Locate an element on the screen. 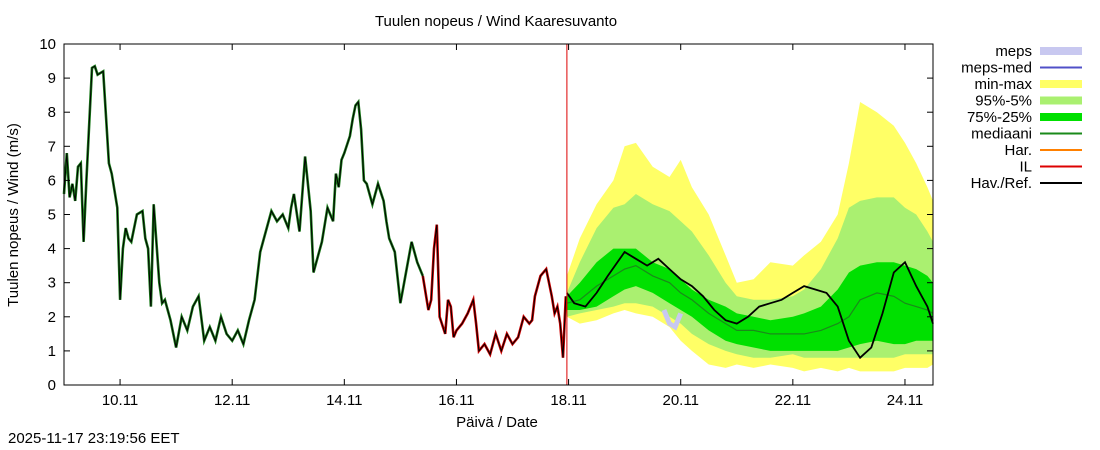 The width and height of the screenshot is (1100, 450). y-axis-label: Tuulen nopeus / Wind (m/s) is located at coordinates (13, 215).